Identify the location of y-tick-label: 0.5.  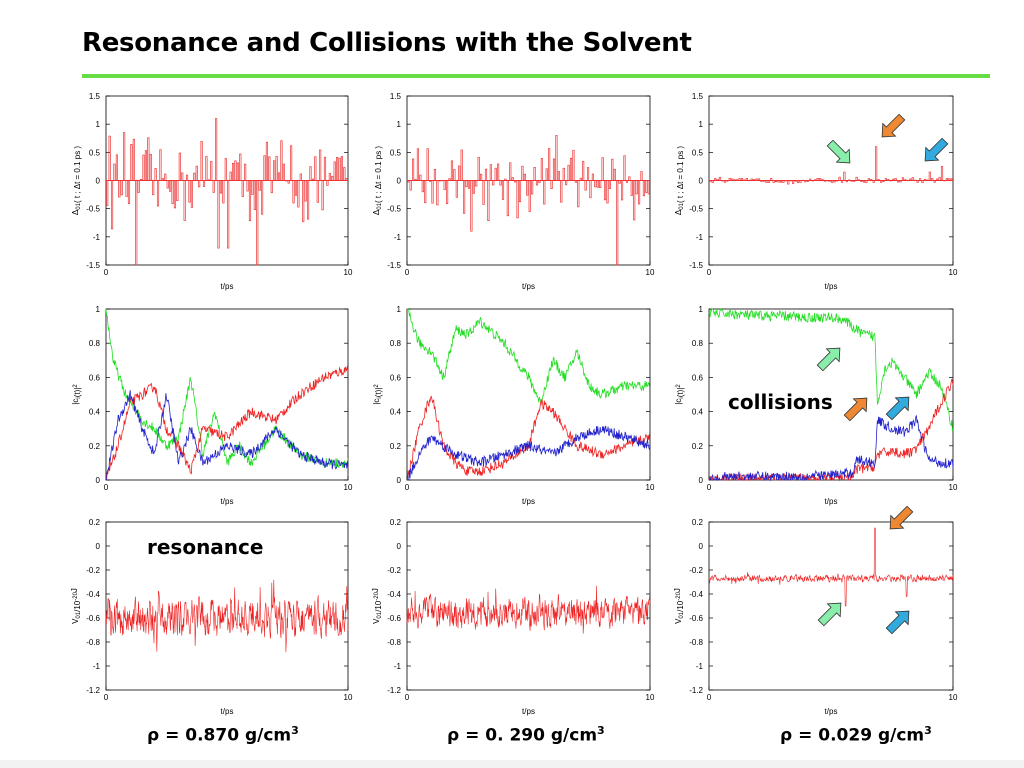
(396, 152).